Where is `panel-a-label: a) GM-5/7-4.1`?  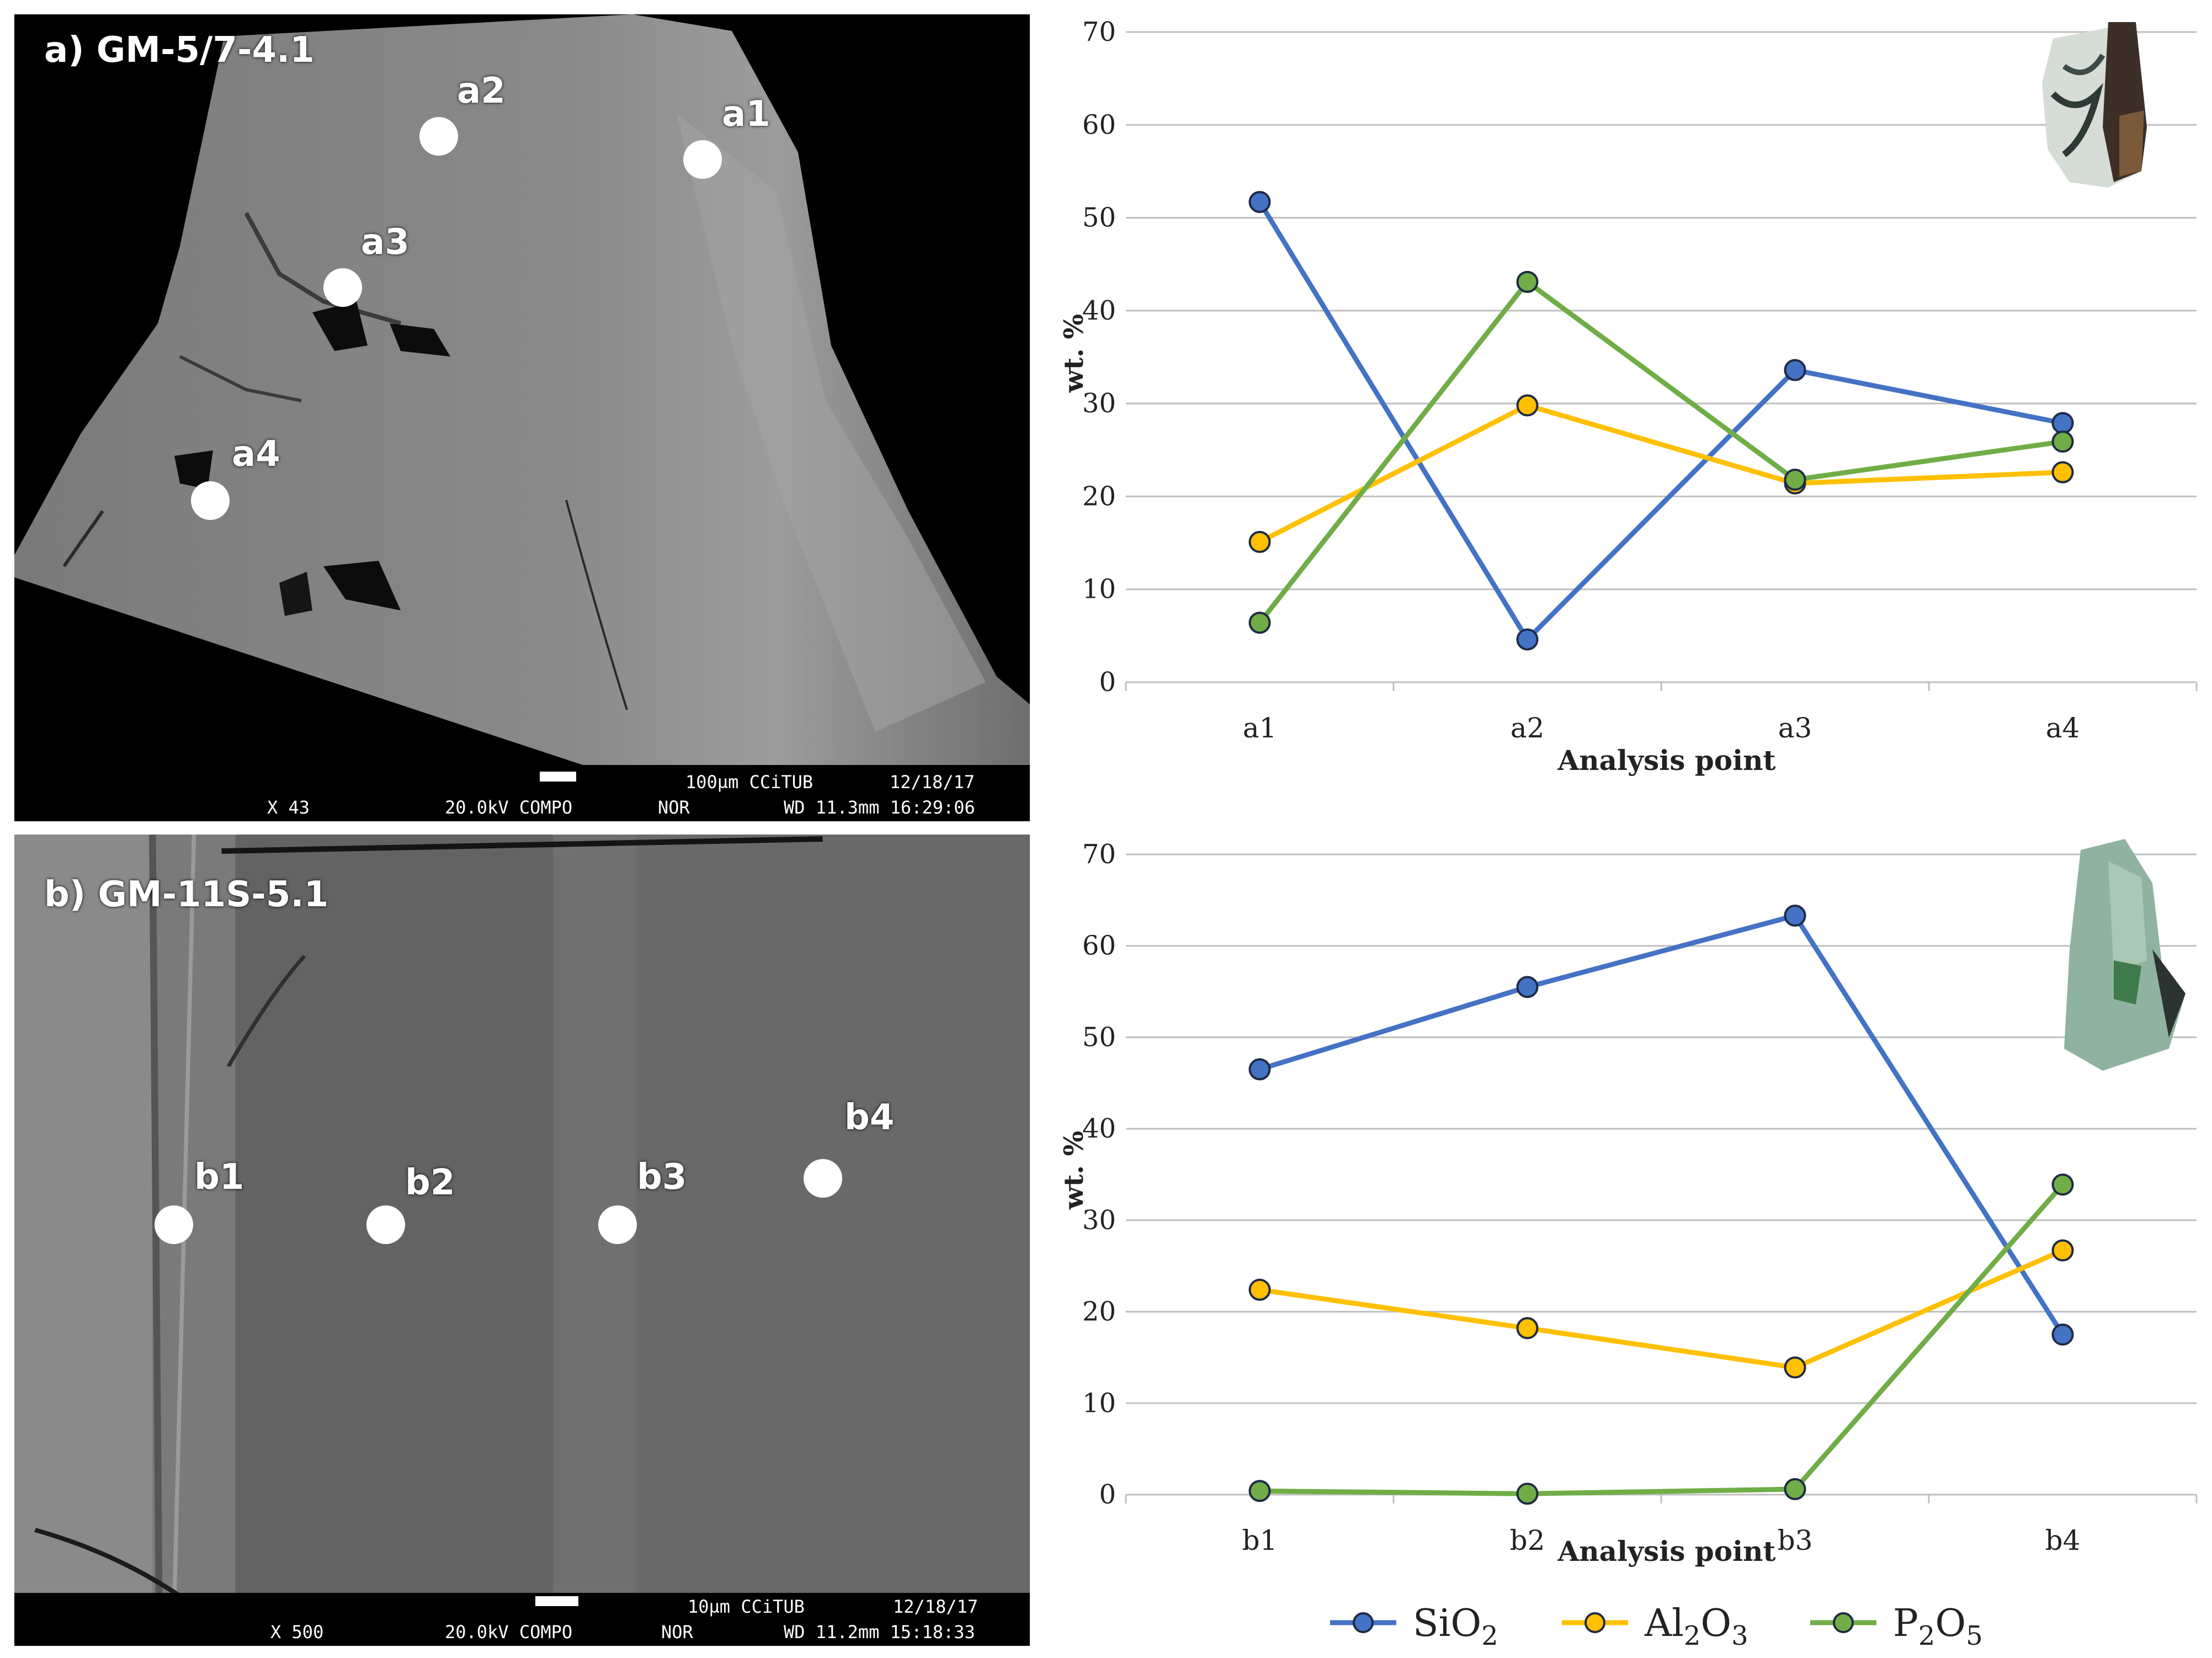 panel-a-label: a) GM-5/7-4.1 is located at coordinates (179, 51).